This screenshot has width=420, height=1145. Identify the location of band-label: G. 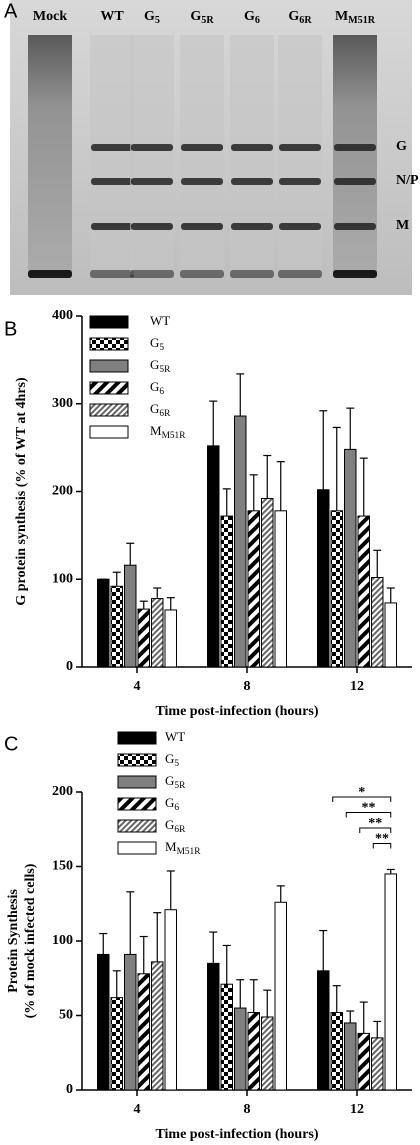
(401, 146).